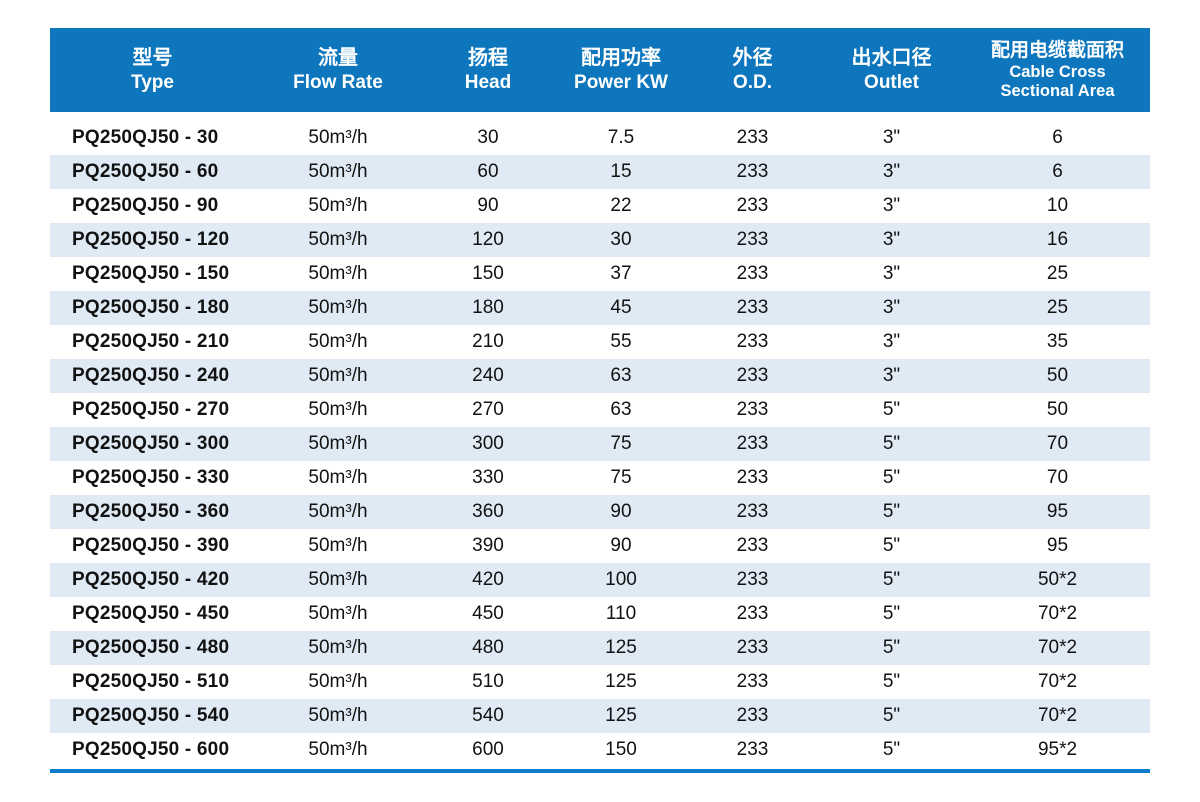 This screenshot has width=1200, height=802. What do you see at coordinates (151, 749) in the screenshot?
I see `cell-type: PQ250QJ50 - 600` at bounding box center [151, 749].